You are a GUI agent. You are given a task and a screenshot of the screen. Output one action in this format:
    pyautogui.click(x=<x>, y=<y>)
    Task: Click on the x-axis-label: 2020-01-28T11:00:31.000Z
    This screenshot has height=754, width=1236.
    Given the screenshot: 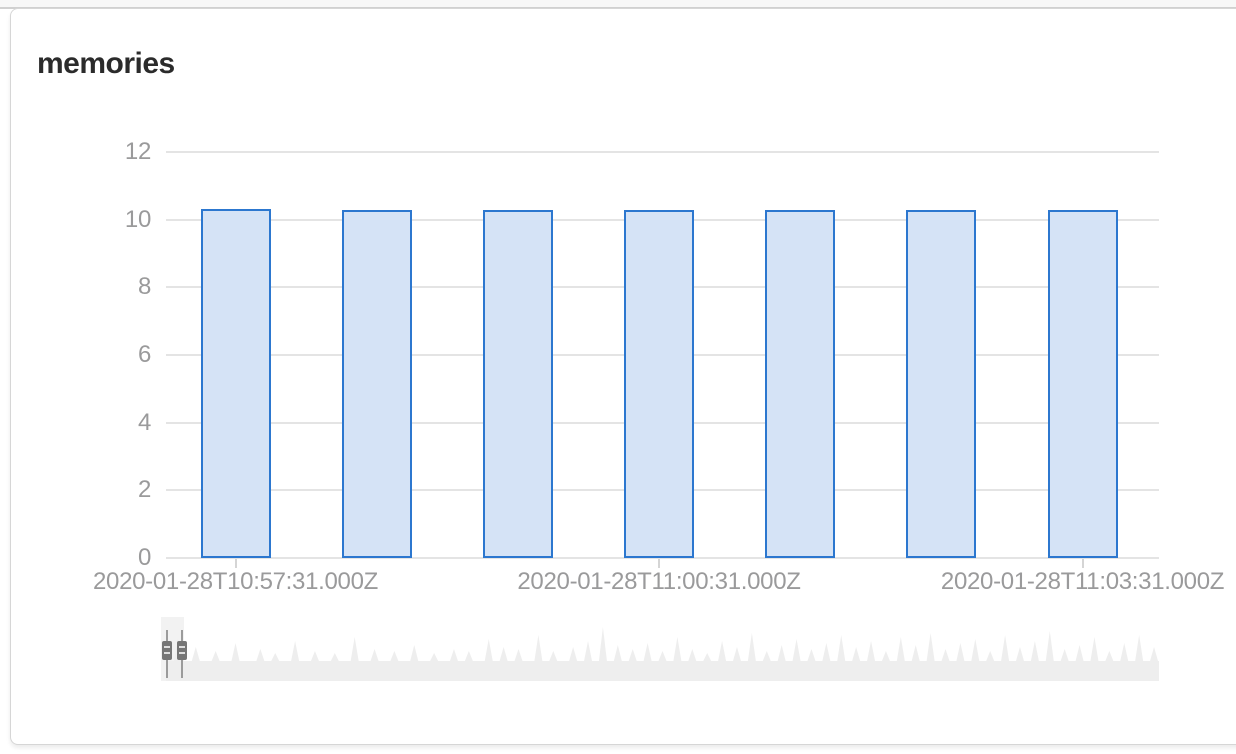 What is the action you would take?
    pyautogui.click(x=659, y=581)
    